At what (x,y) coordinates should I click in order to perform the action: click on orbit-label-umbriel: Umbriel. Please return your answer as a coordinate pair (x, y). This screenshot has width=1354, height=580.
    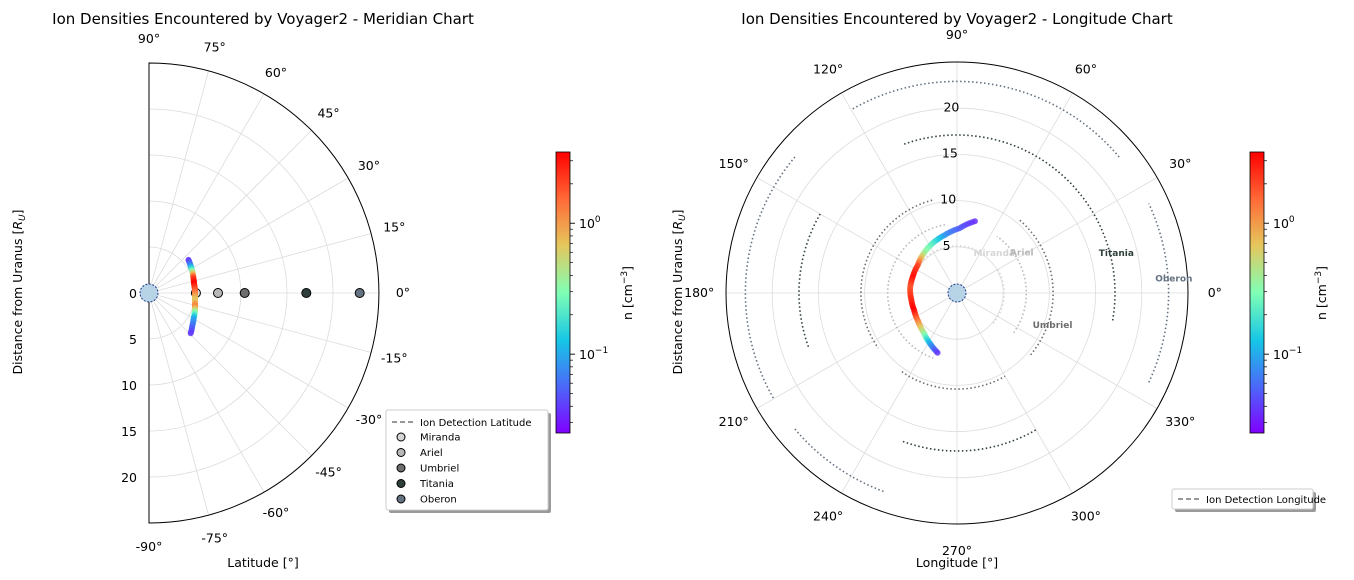
    Looking at the image, I should click on (1053, 326).